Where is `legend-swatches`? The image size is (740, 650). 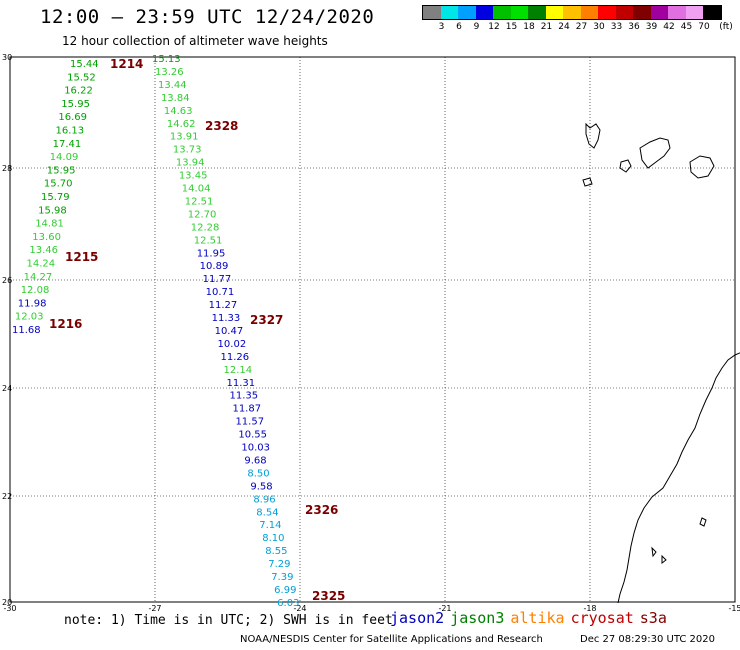
legend-swatches is located at coordinates (572, 12).